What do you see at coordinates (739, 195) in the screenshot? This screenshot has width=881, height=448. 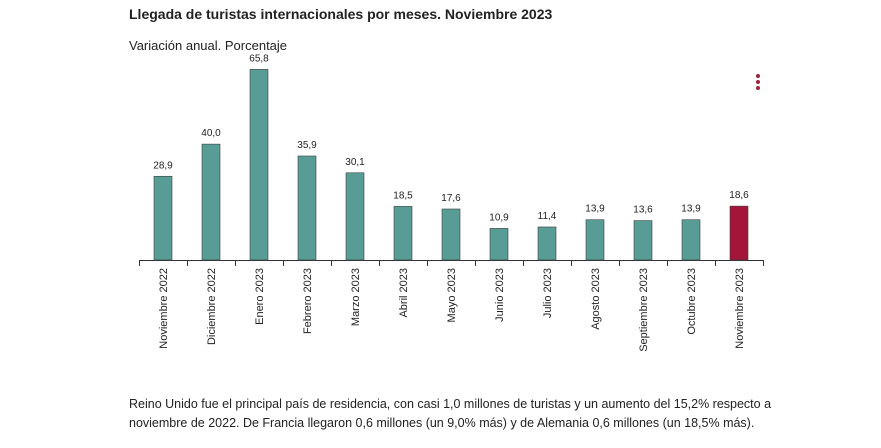 I see `data-label: 18,6` at bounding box center [739, 195].